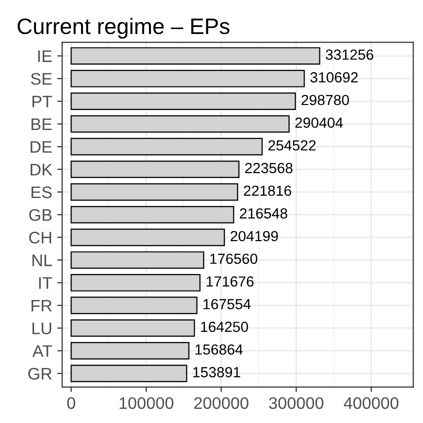 This screenshot has width=423, height=423. Describe the element at coordinates (334, 77) in the screenshot. I see `data-label: 310692` at that location.